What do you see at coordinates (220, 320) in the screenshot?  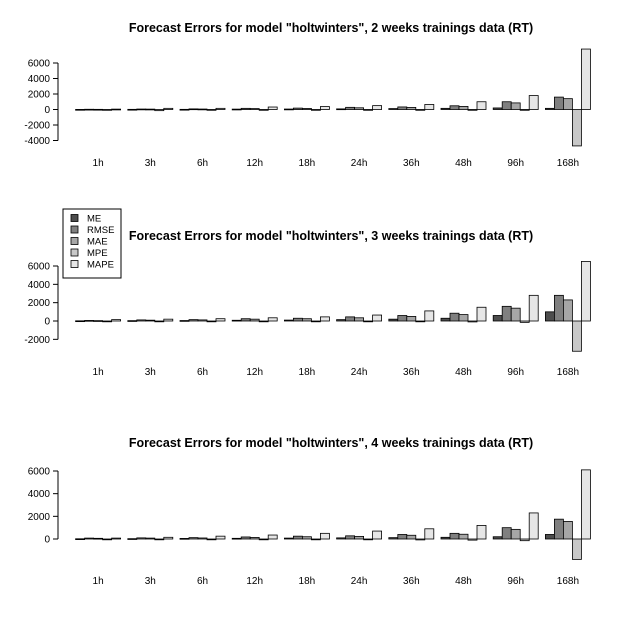 I see `bar-mape-6h` at bounding box center [220, 320].